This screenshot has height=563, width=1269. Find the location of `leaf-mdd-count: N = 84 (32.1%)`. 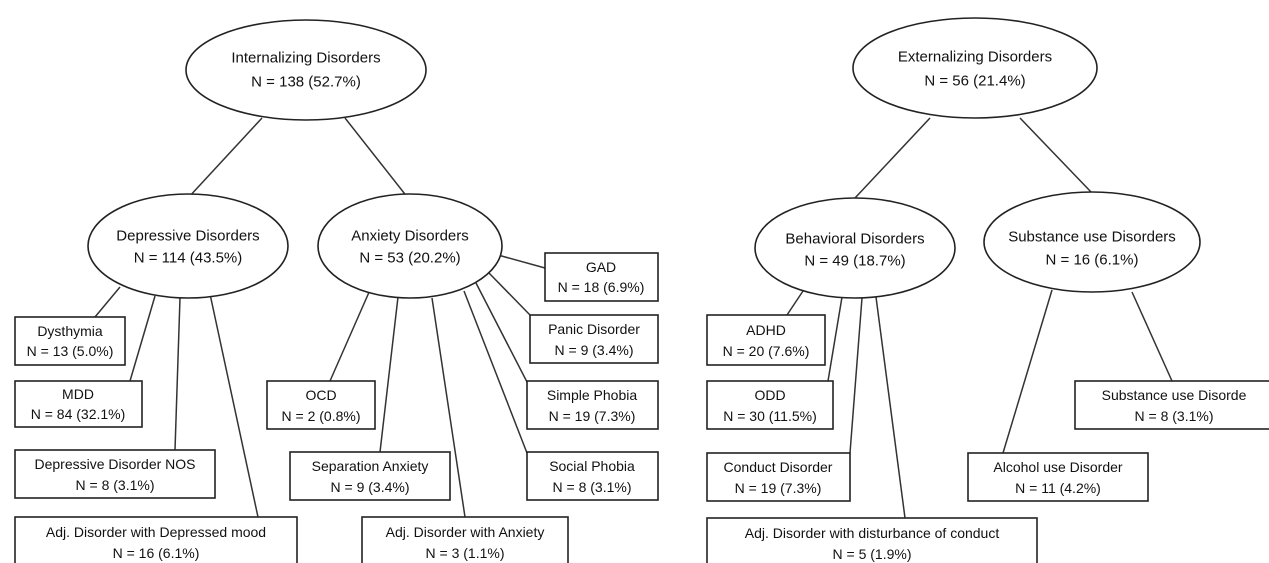

leaf-mdd-count: N = 84 (32.1%) is located at coordinates (78, 414).